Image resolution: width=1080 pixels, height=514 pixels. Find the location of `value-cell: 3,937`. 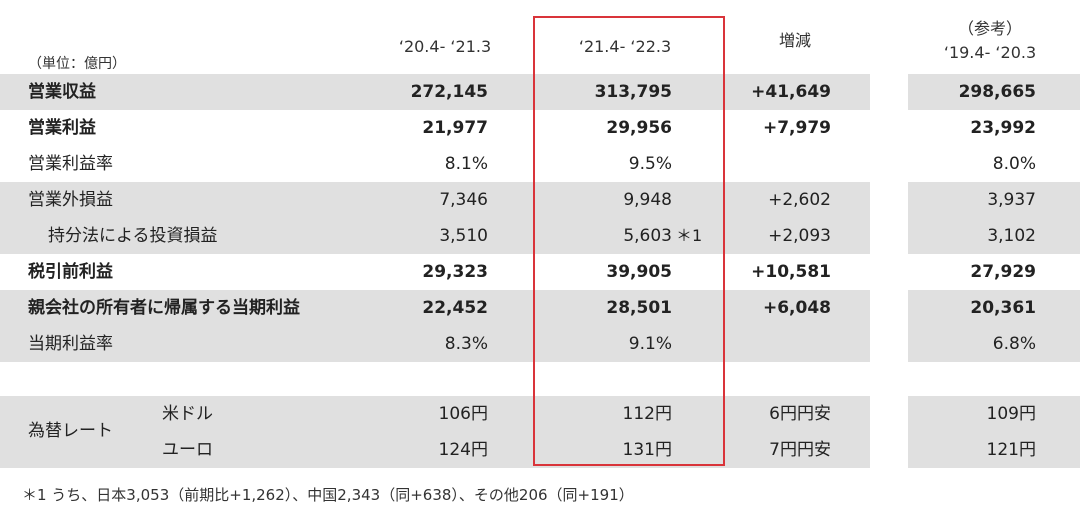

value-cell: 3,937 is located at coordinates (1011, 200).